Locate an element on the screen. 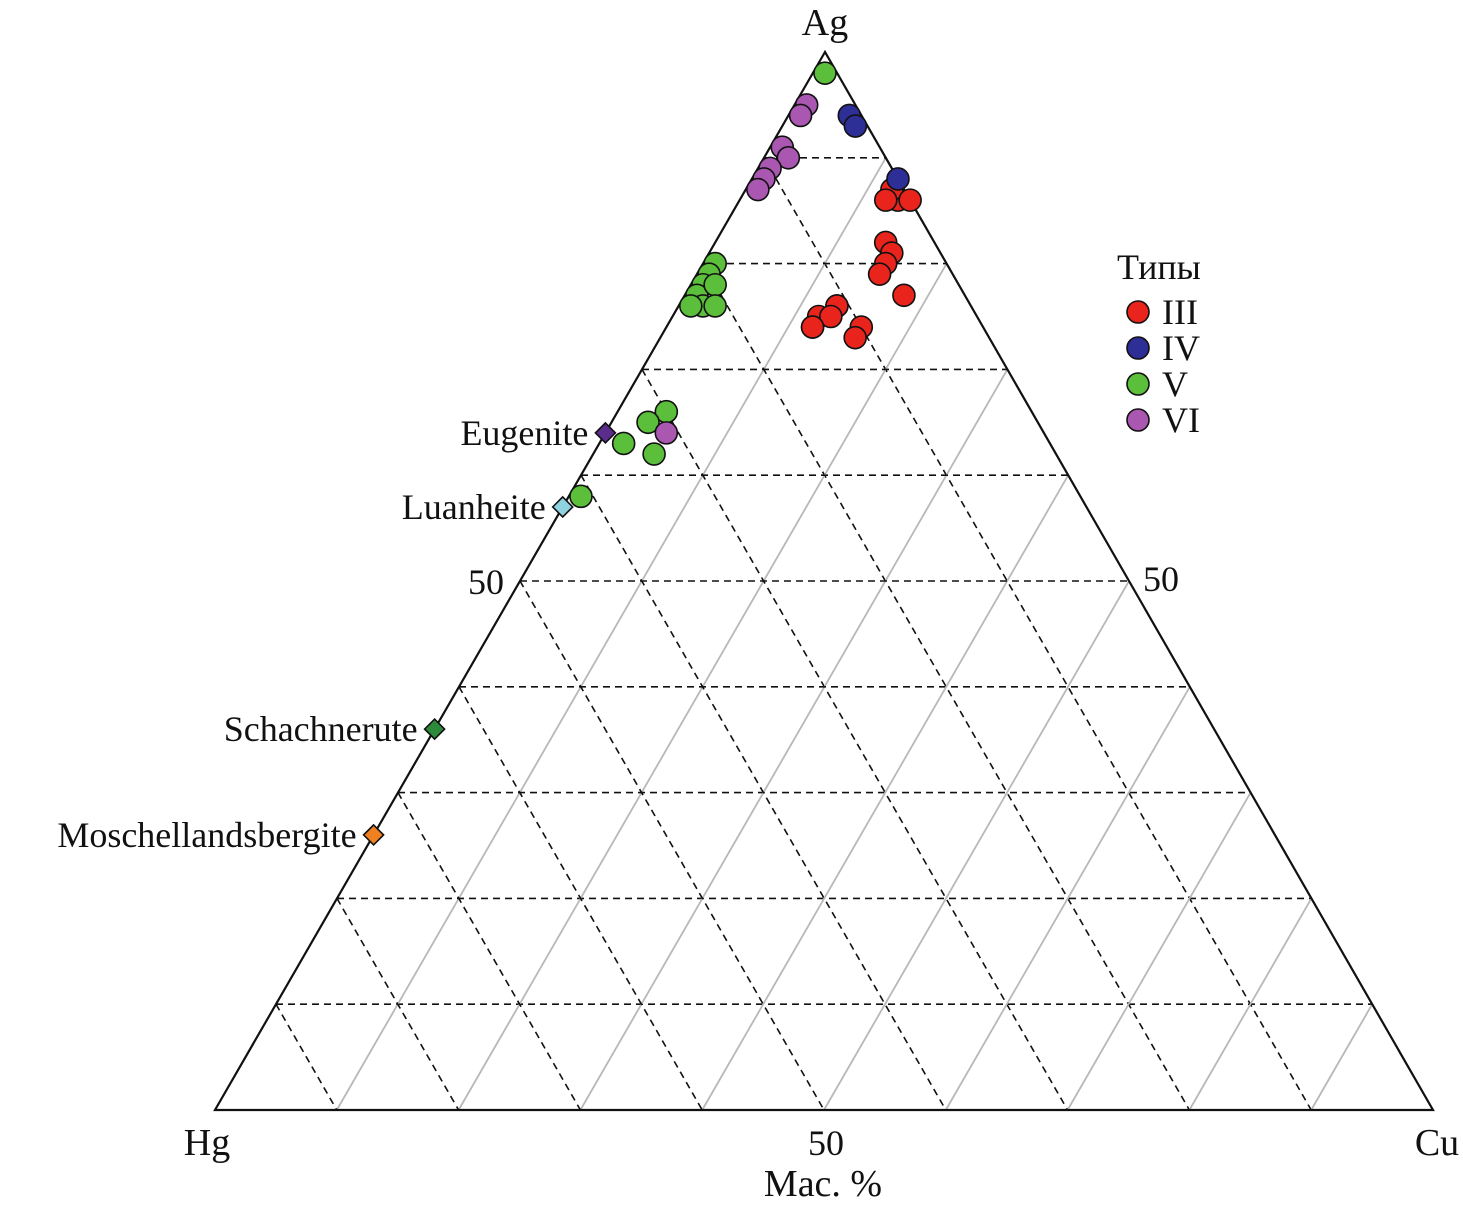 The image size is (1463, 1209). mineral-marker-moschellandsbergite is located at coordinates (373, 835).